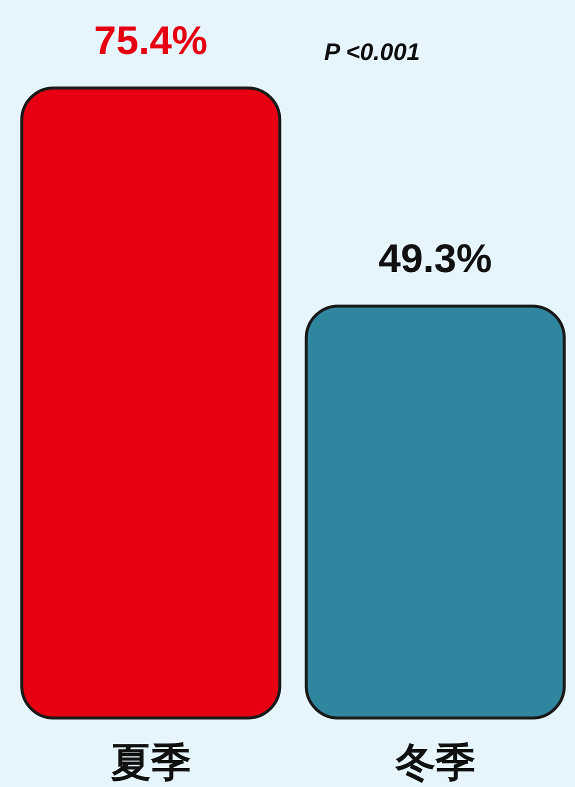 The image size is (575, 787). Describe the element at coordinates (372, 52) in the screenshot. I see `text: P <0.001` at that location.